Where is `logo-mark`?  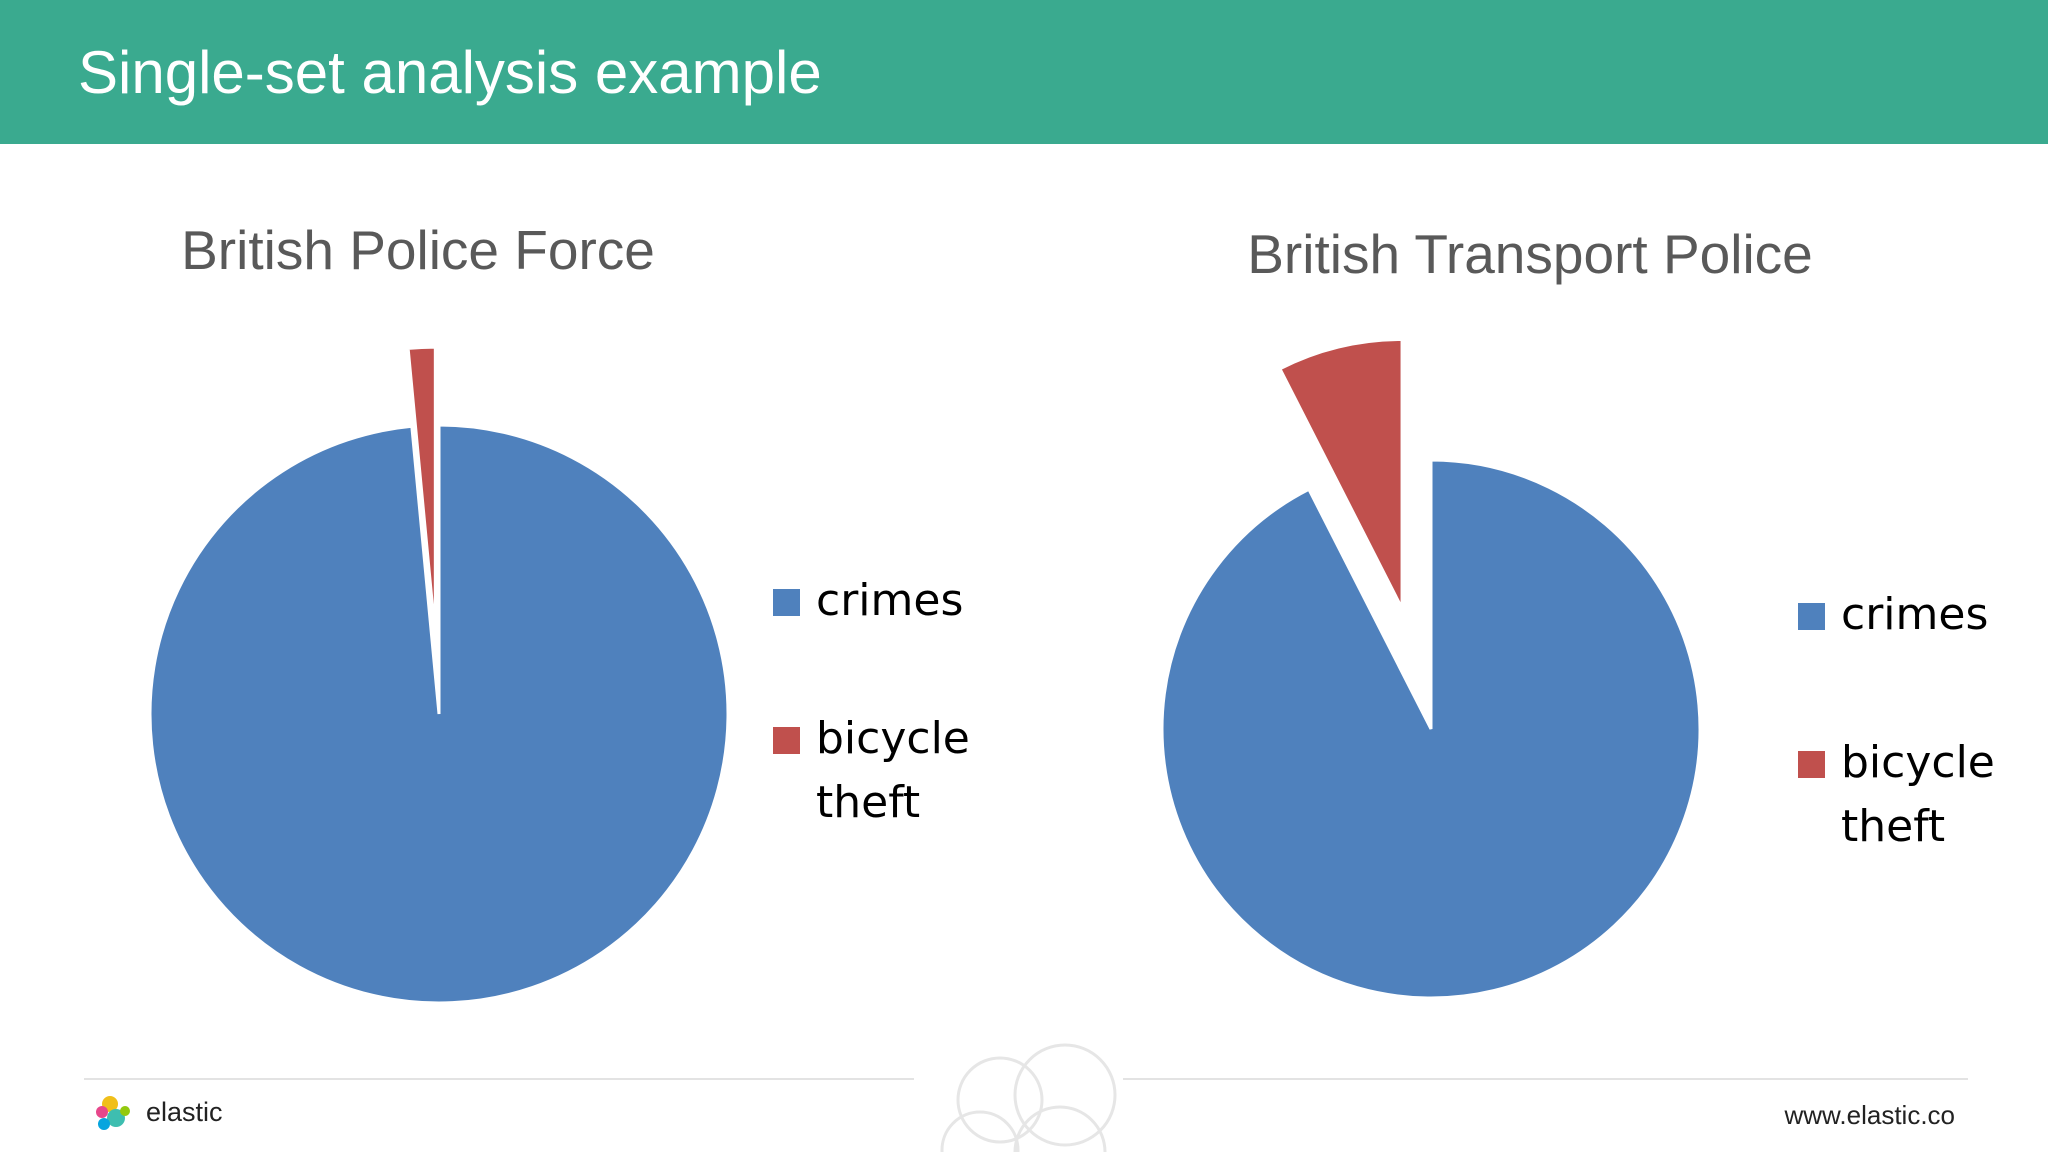 logo-mark is located at coordinates (113, 1113).